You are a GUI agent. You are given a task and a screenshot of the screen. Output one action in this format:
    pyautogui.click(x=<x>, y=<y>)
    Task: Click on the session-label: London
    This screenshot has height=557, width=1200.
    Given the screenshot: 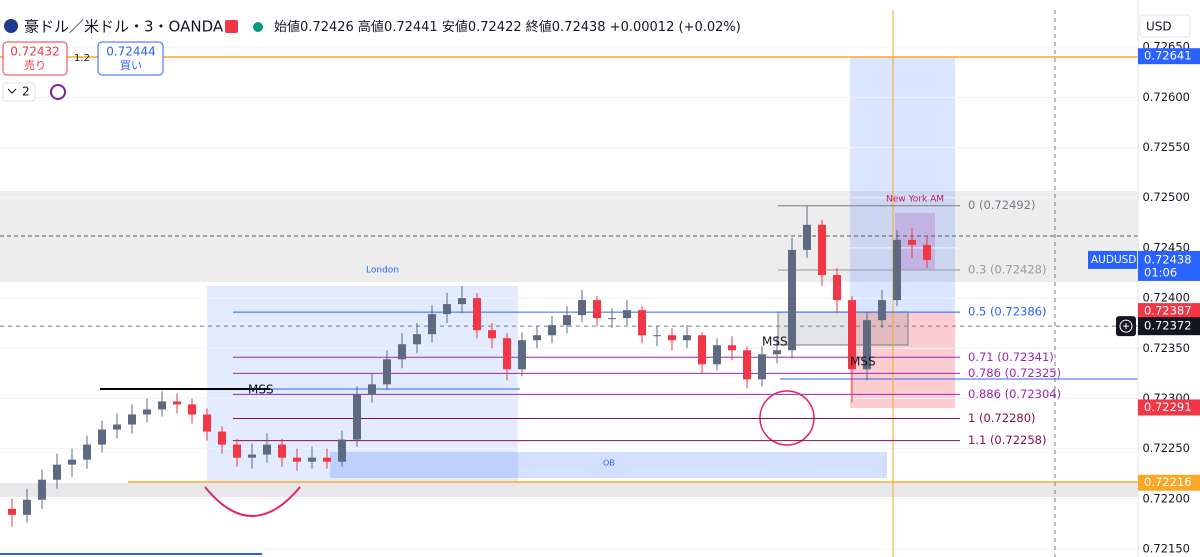 What is the action you would take?
    pyautogui.click(x=382, y=271)
    